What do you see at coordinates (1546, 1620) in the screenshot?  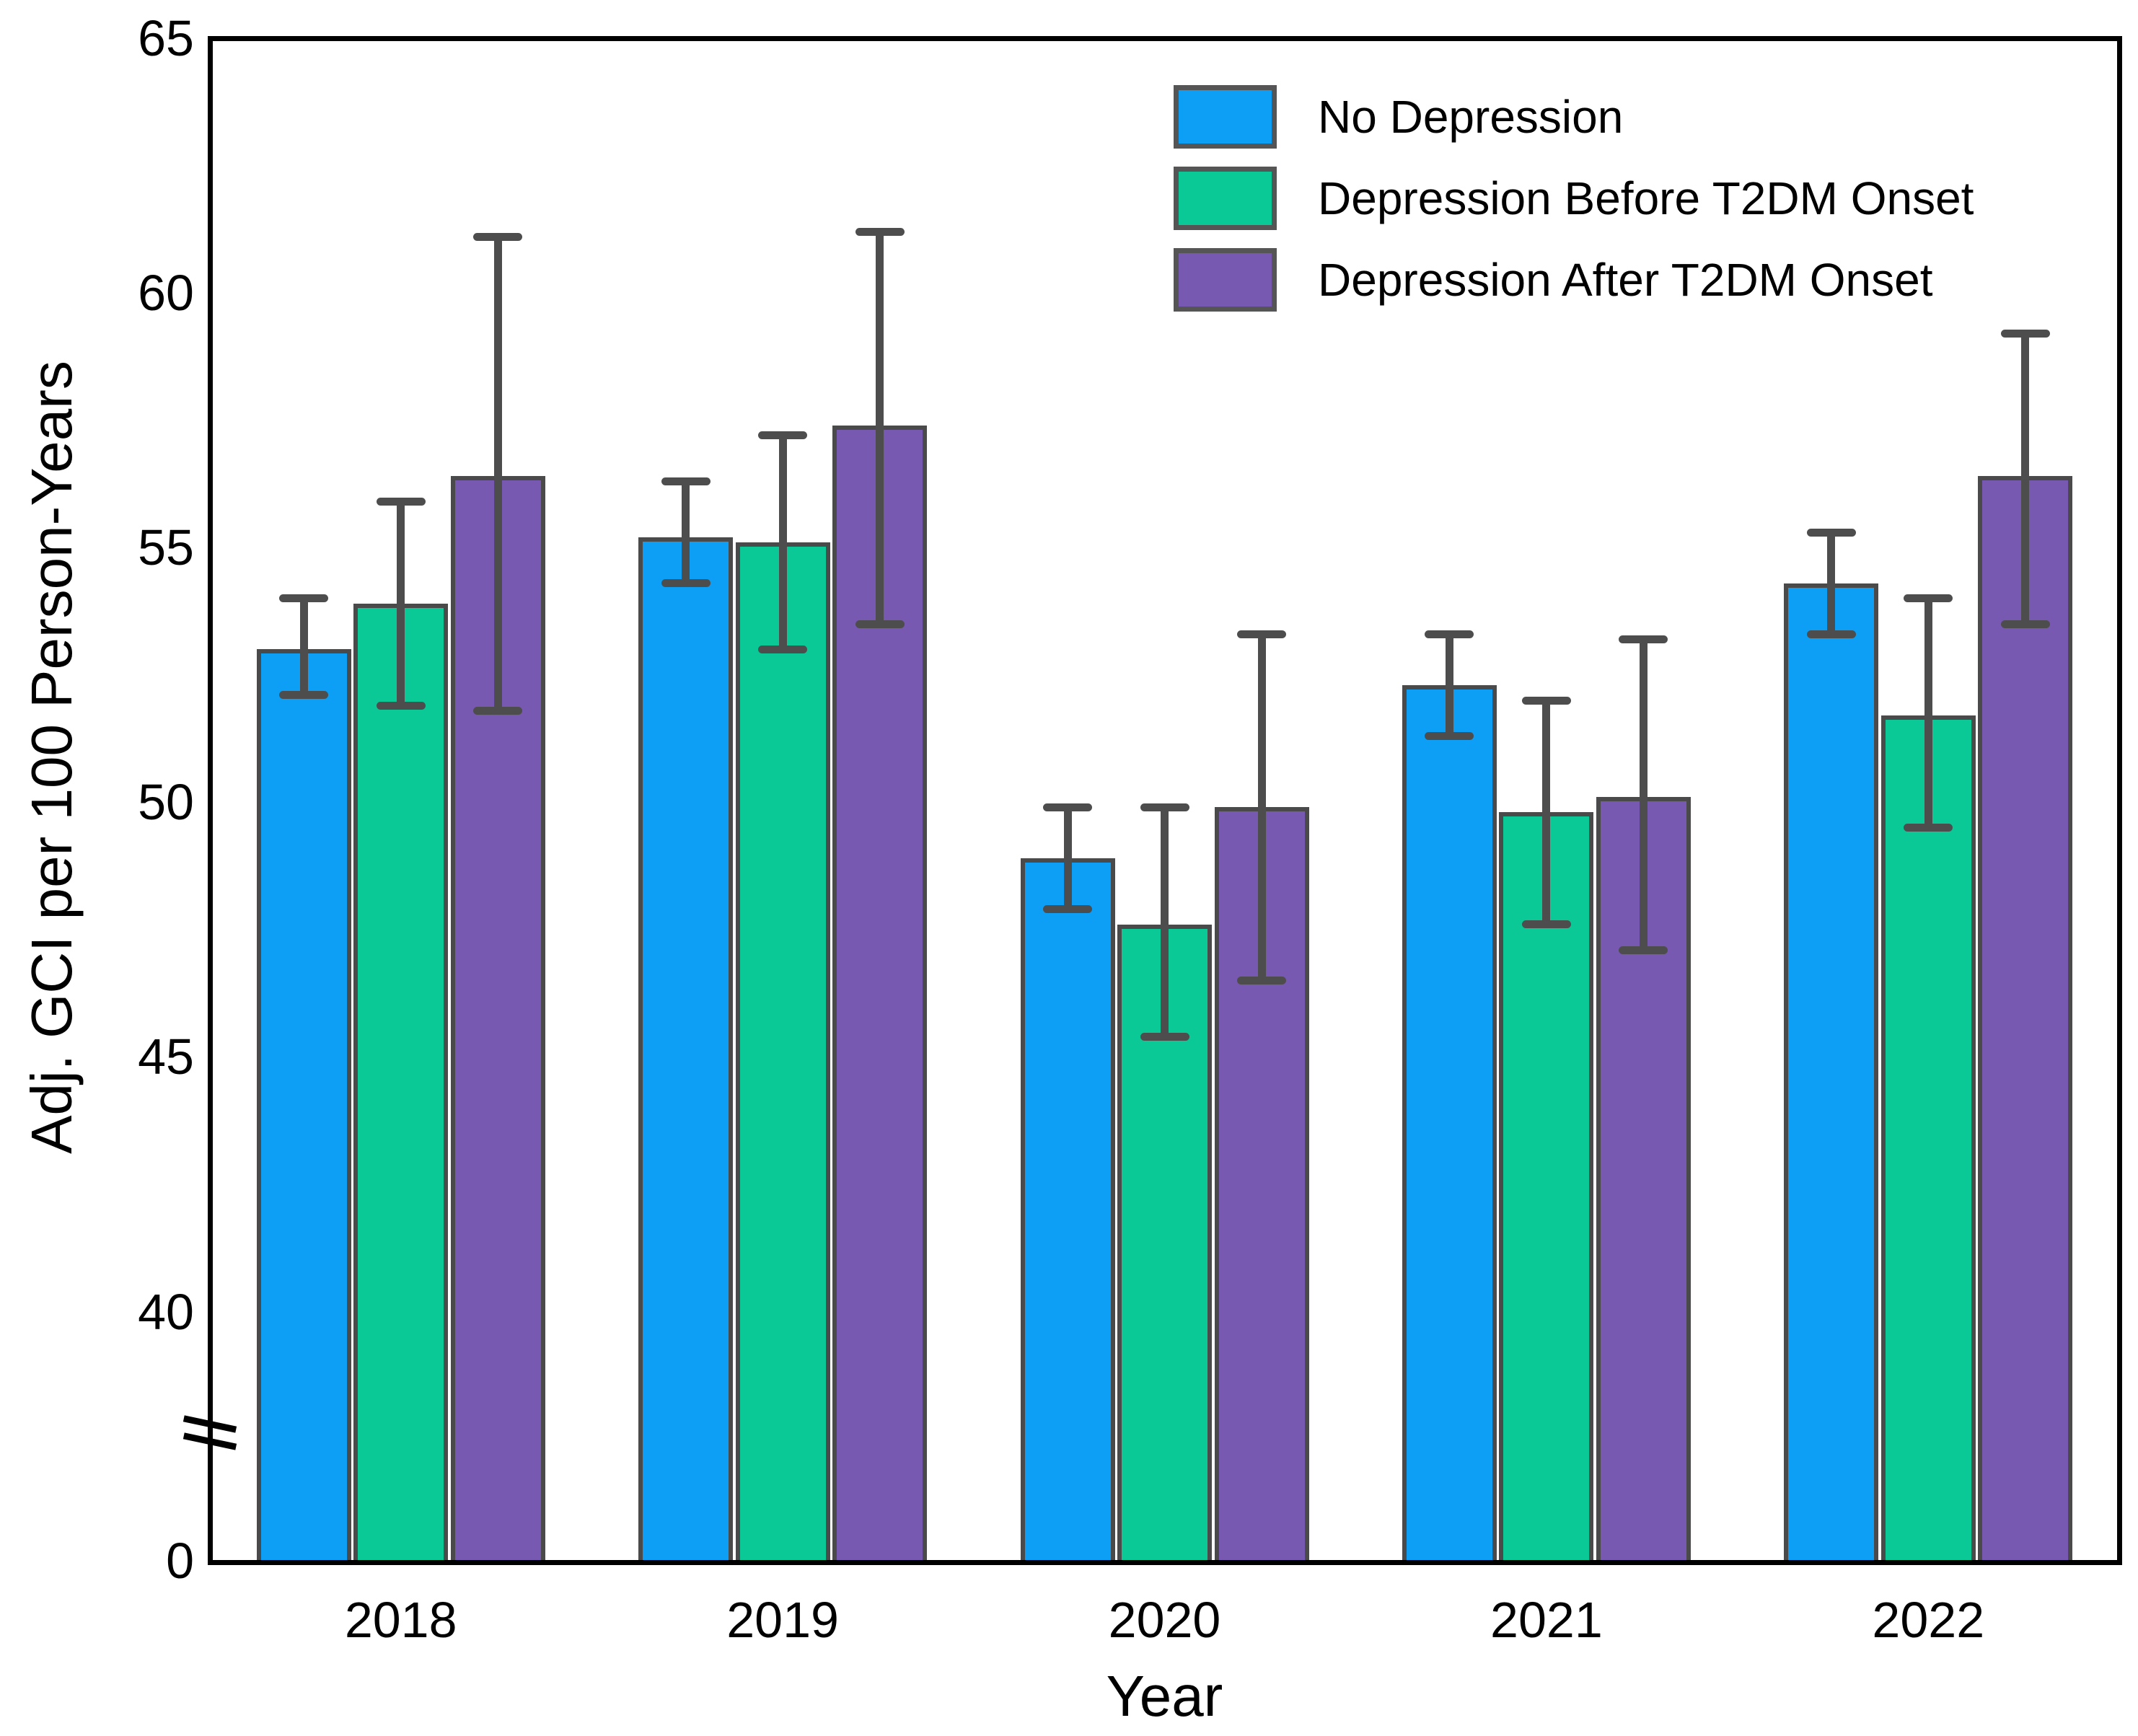 I see `x-tick-label-2021: 2021` at bounding box center [1546, 1620].